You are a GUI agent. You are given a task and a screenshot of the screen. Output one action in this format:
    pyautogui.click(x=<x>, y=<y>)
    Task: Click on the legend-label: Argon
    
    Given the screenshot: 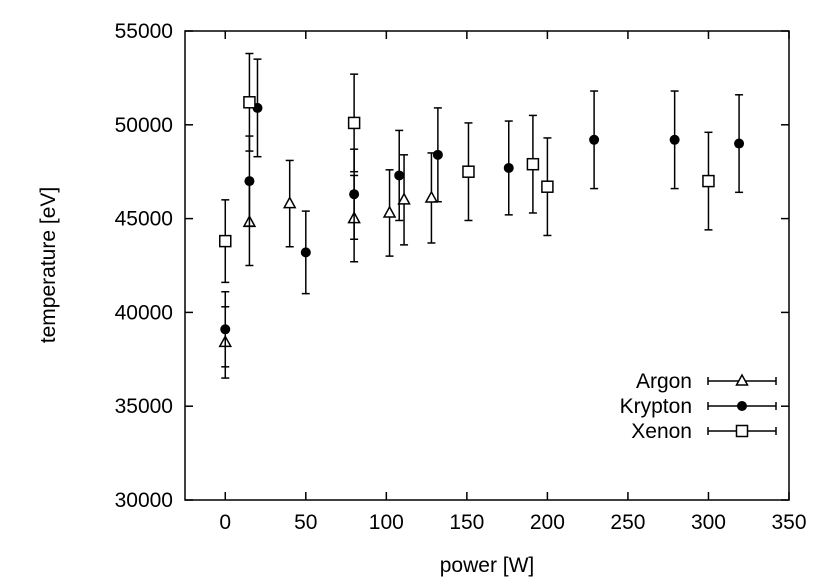 What is the action you would take?
    pyautogui.click(x=664, y=381)
    